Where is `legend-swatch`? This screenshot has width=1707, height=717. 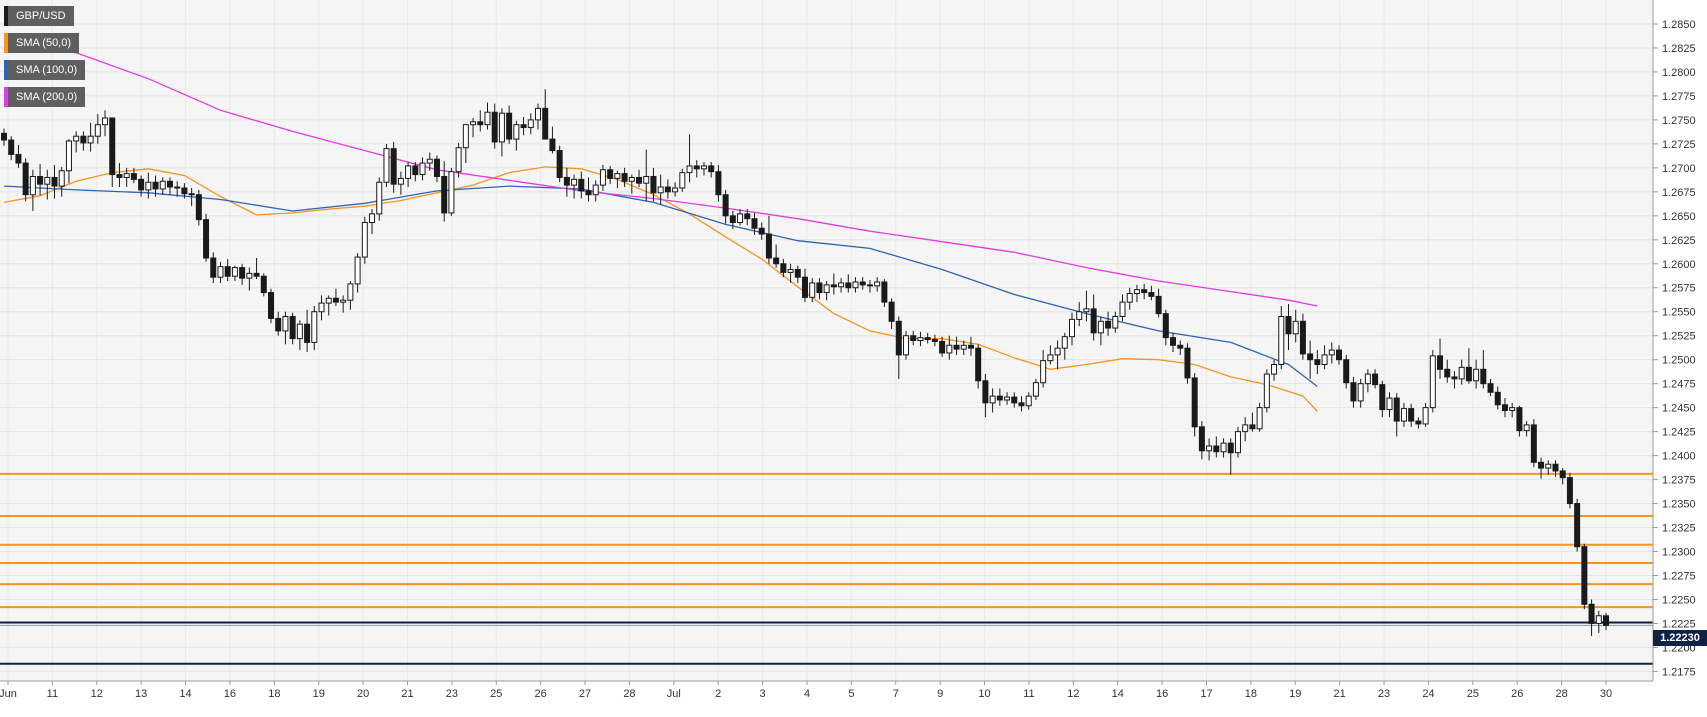 legend-swatch is located at coordinates (6, 70).